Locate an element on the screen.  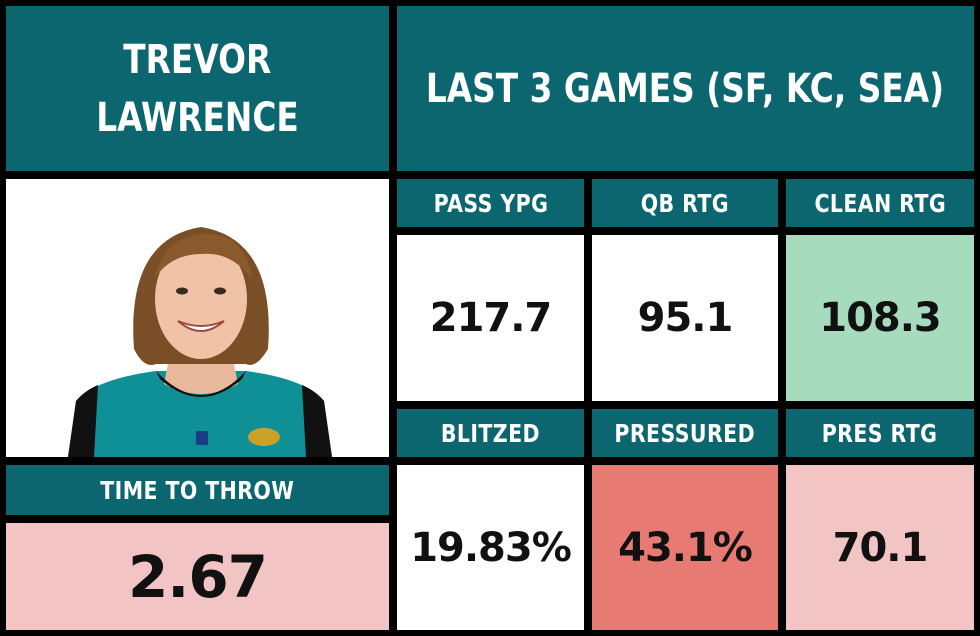
stat-value: 95.1 is located at coordinates (685, 318).